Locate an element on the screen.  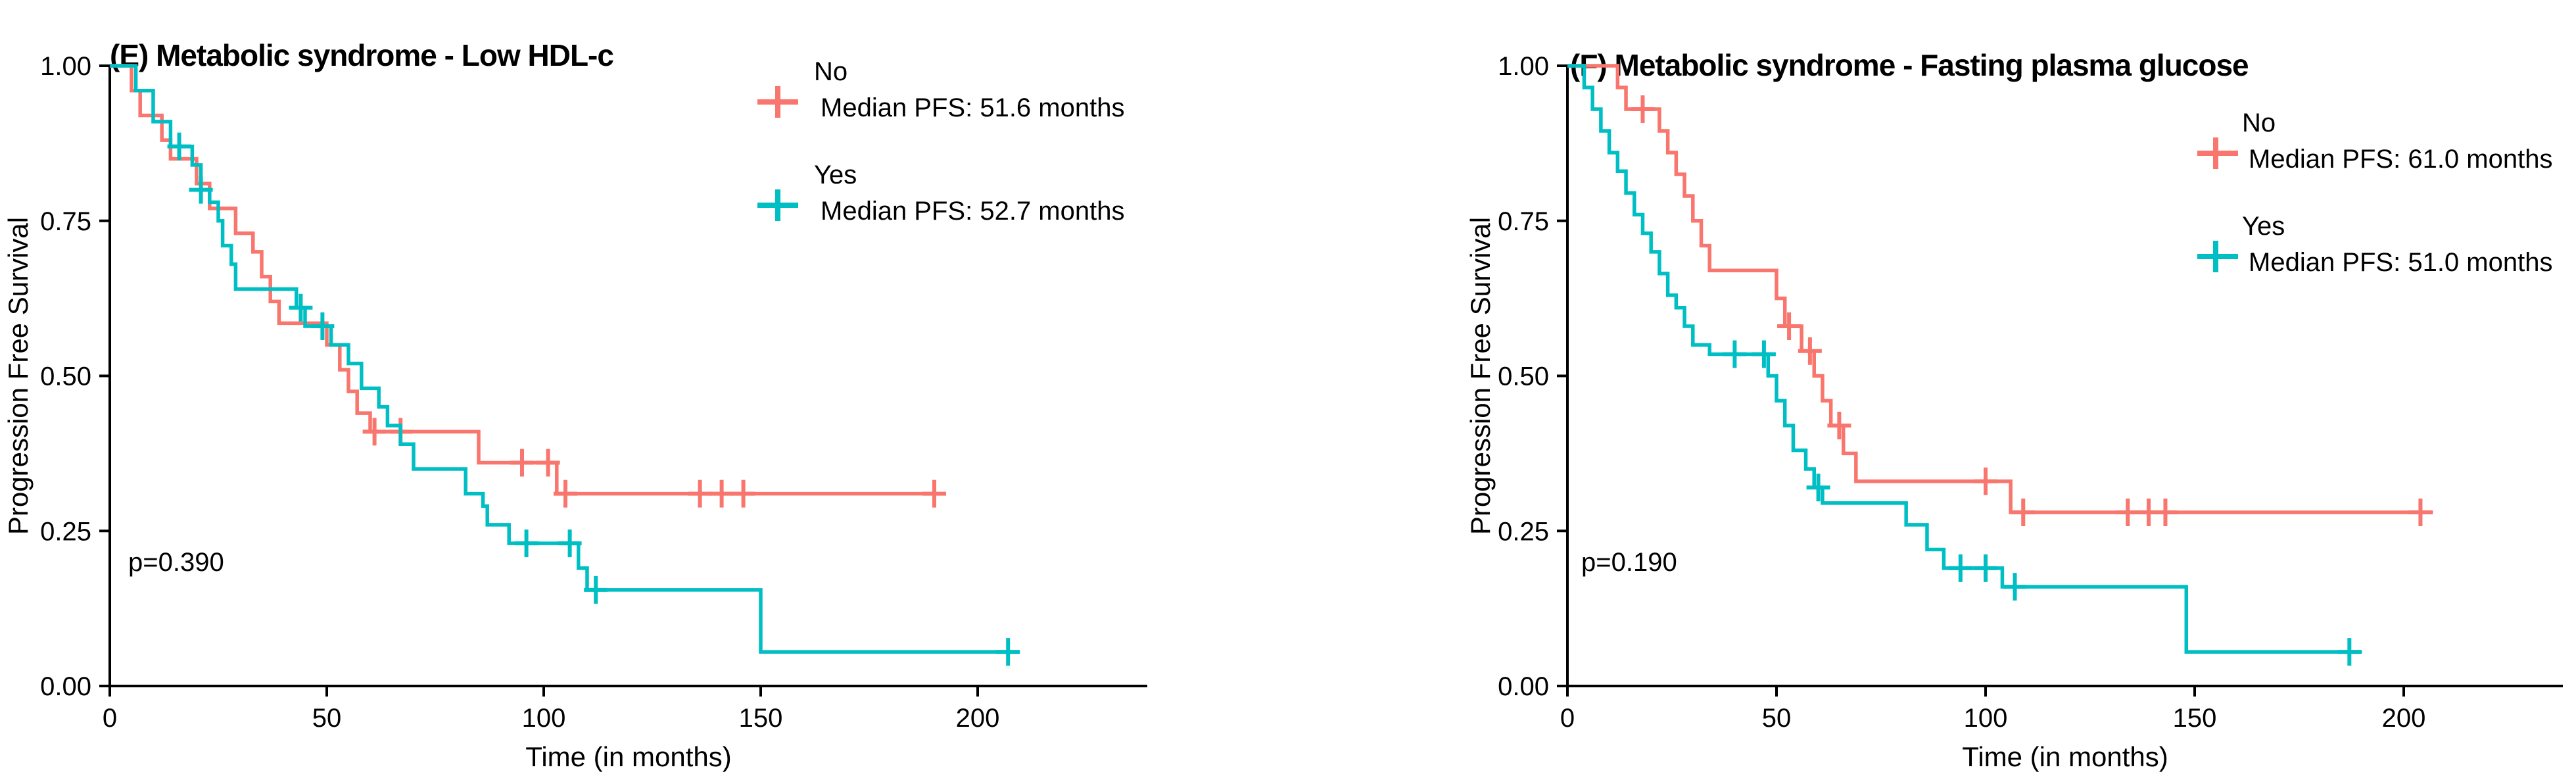
legend-median-label: Median PFS: 61.0 months is located at coordinates (2401, 159).